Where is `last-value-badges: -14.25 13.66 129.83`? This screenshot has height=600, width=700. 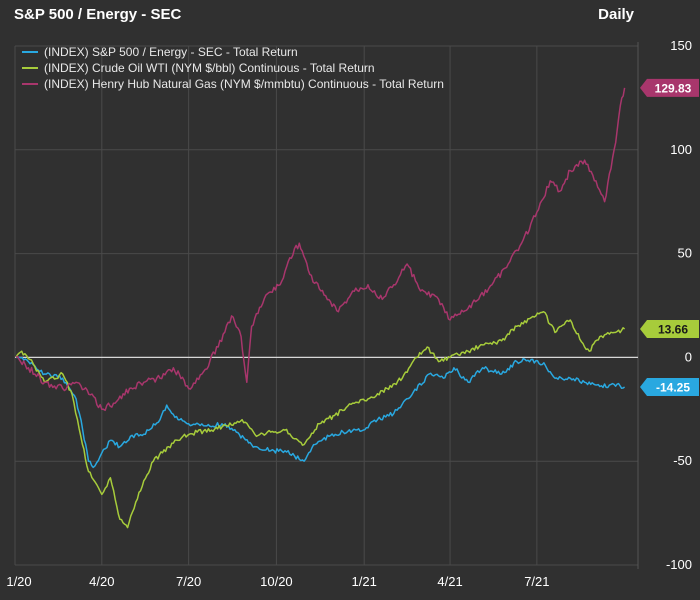
last-value-badges: -14.25 13.66 129.83 is located at coordinates (669, 237).